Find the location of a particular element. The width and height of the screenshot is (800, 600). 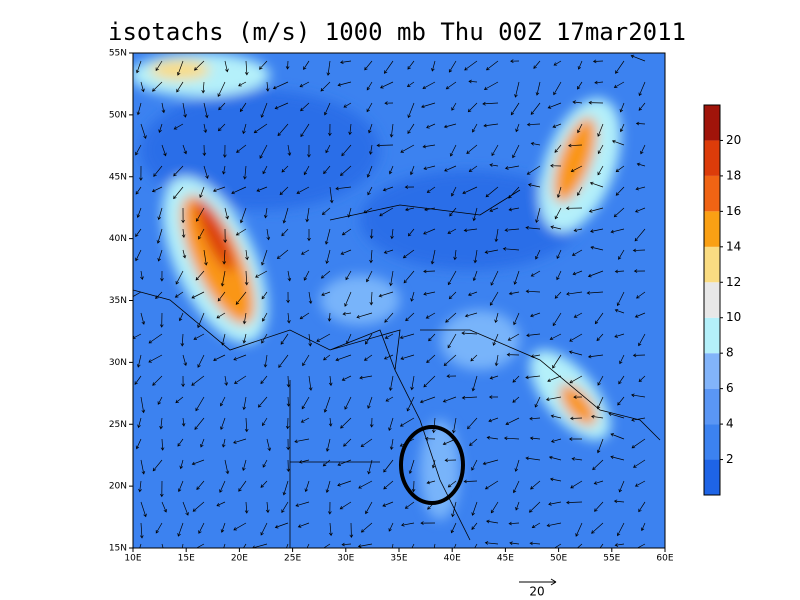

lat-label: 30N is located at coordinates (118, 363).